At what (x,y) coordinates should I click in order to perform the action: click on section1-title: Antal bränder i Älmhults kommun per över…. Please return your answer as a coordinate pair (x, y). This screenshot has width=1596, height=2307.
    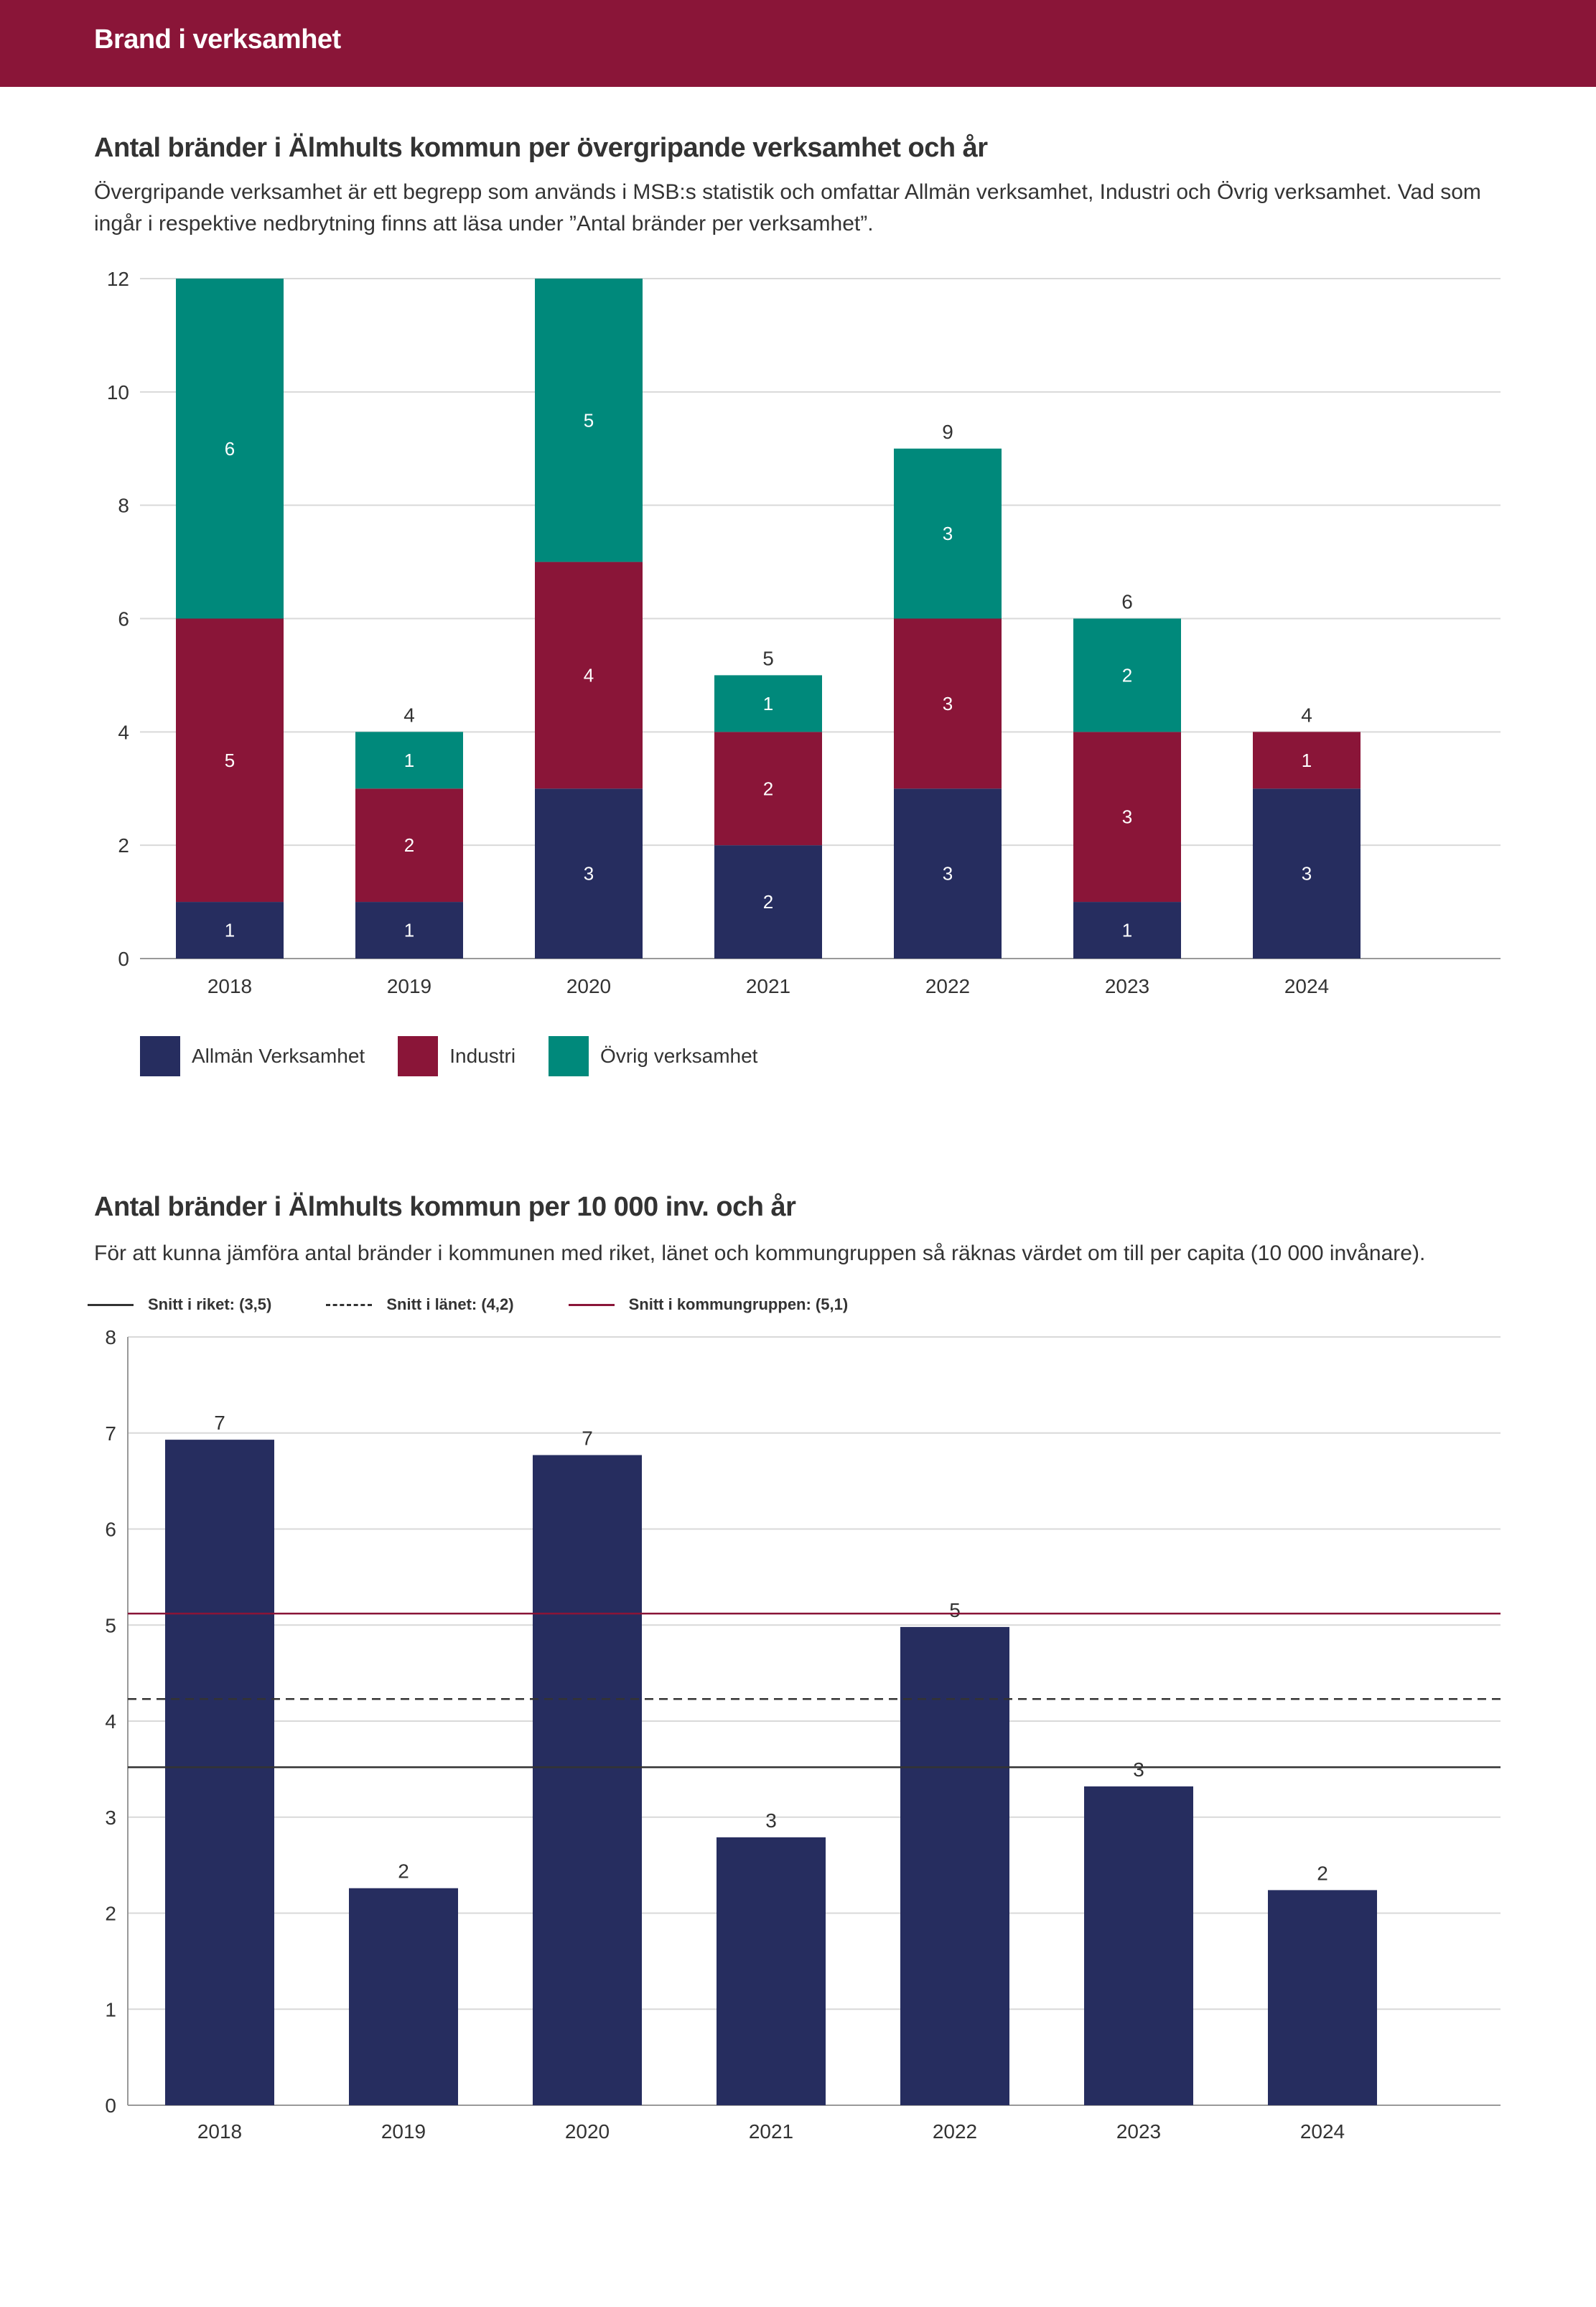
    Looking at the image, I should click on (541, 148).